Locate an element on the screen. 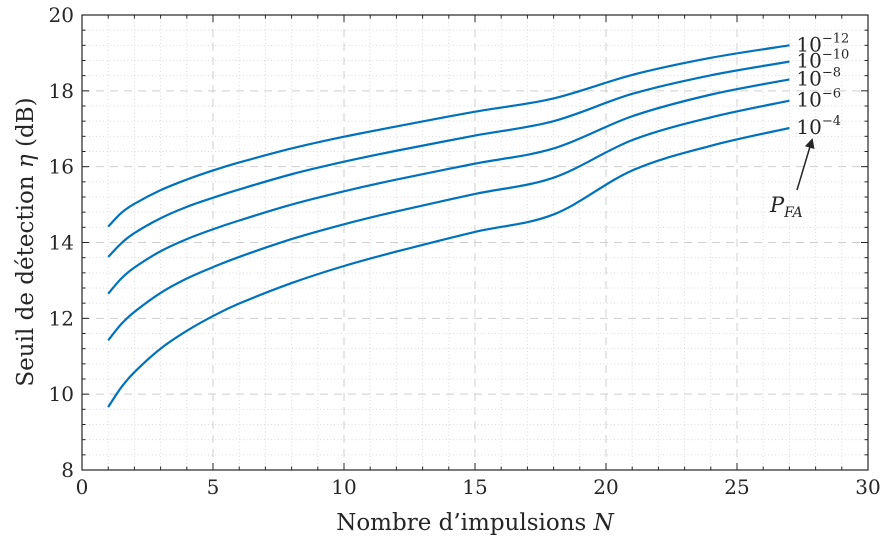 This screenshot has width=887, height=541. x-tick-label: 10 is located at coordinates (343, 487).